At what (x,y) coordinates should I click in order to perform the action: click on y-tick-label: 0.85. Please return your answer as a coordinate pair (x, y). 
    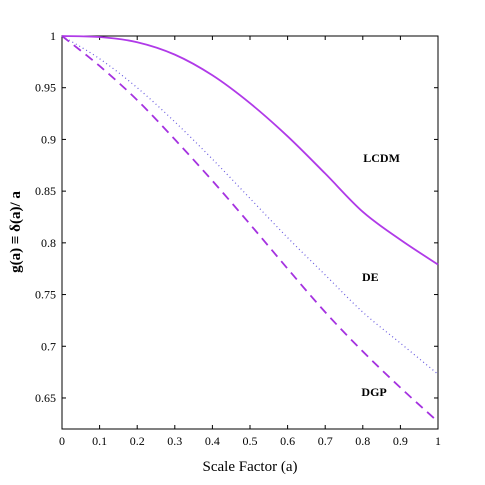
    Looking at the image, I should click on (45, 191).